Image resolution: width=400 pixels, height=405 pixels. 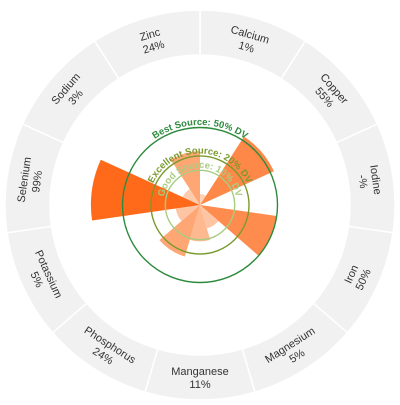 I want to click on reference-label-50: Best Source: 50% DV, so click(x=200, y=129).